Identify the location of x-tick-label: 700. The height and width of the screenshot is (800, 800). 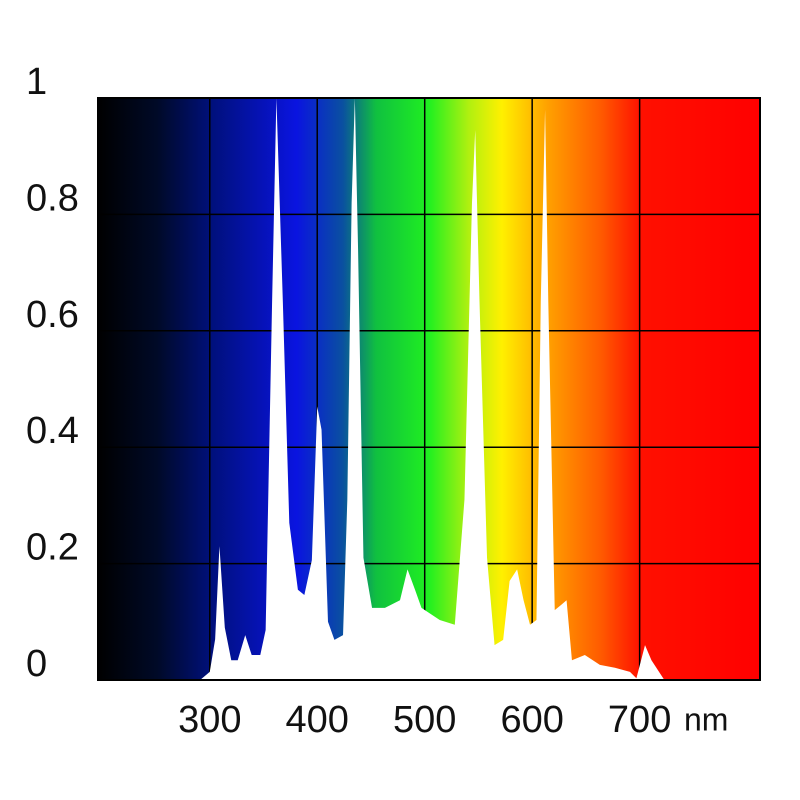
(639, 720).